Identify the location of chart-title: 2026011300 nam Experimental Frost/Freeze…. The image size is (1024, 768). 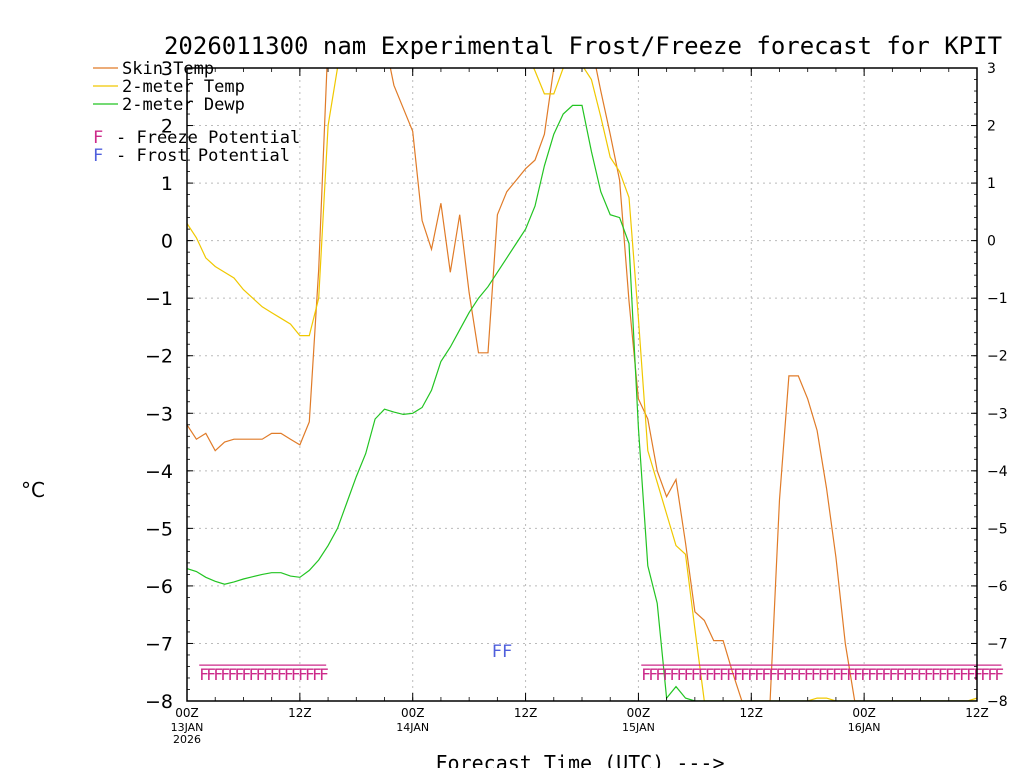
(583, 46).